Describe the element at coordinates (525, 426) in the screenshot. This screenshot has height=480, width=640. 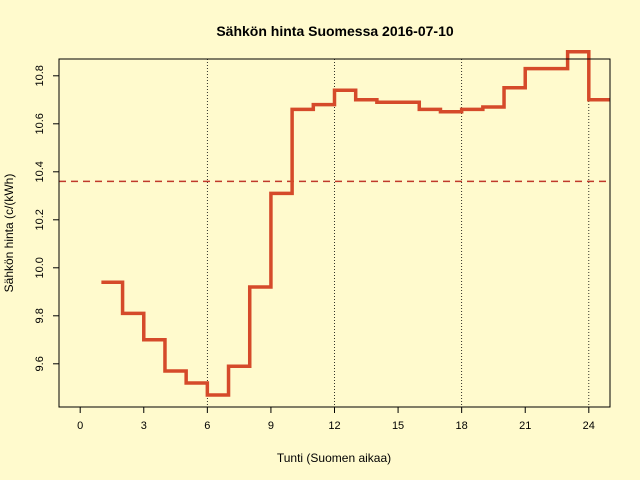
I see `x-tick-label-21: 21` at that location.